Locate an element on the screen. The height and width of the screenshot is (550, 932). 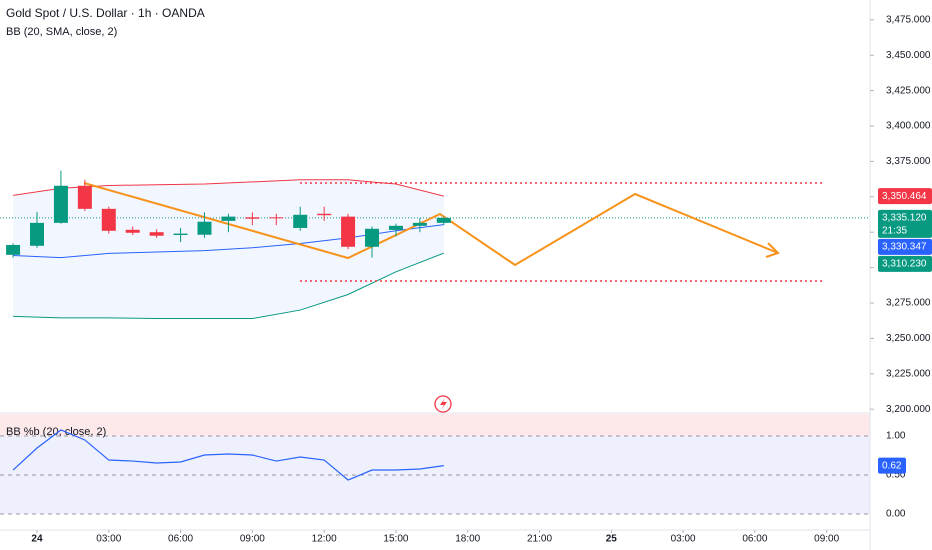
y-tick-label: 3,250.000 is located at coordinates (908, 338).